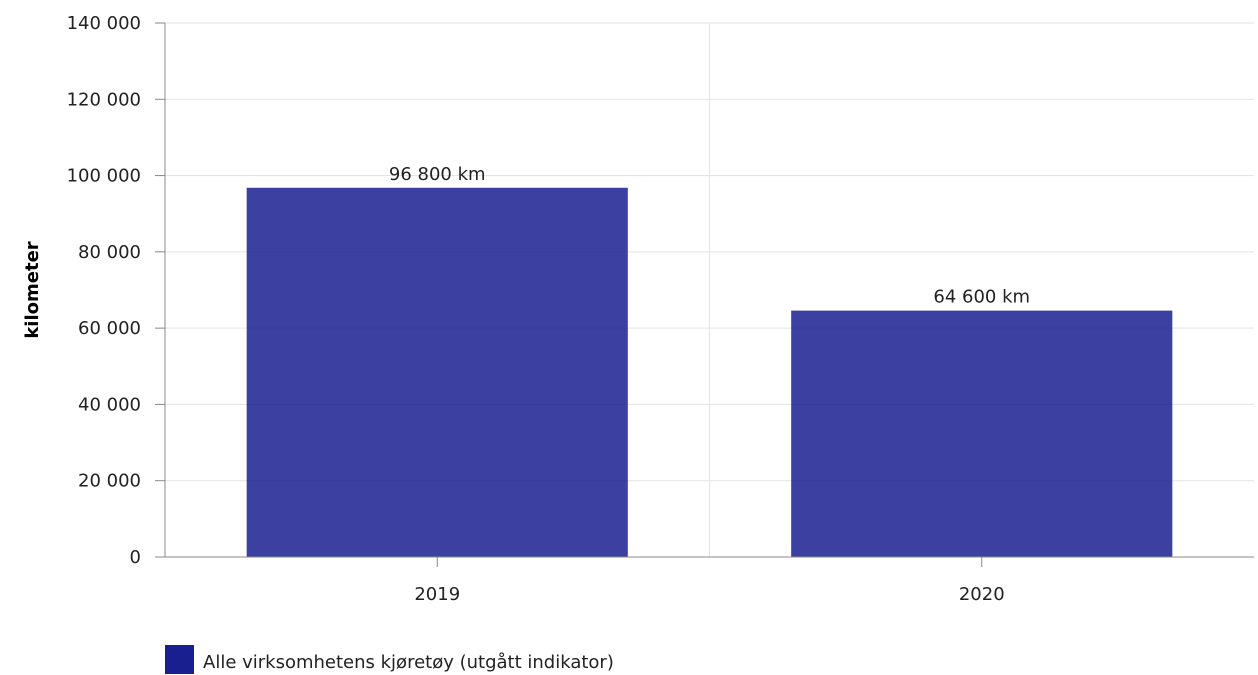 This screenshot has height=675, width=1258. Describe the element at coordinates (981, 297) in the screenshot. I see `bar-value-label: 64 600 km` at that location.